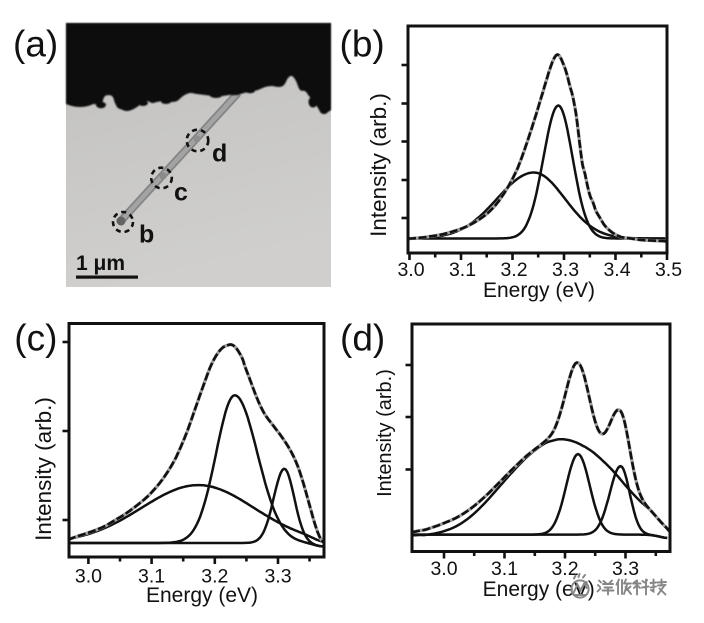  Describe the element at coordinates (146, 235) in the screenshot. I see `svg-text: b` at that location.